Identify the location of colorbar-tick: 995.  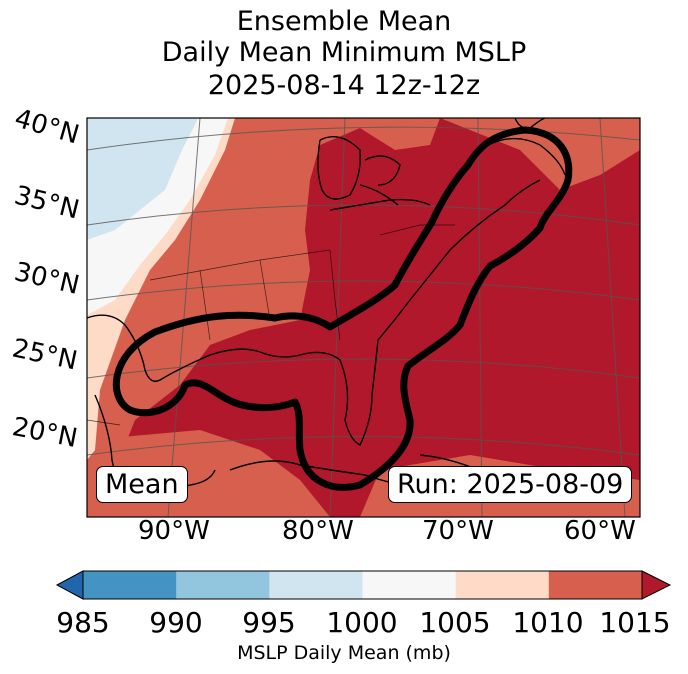
(269, 622).